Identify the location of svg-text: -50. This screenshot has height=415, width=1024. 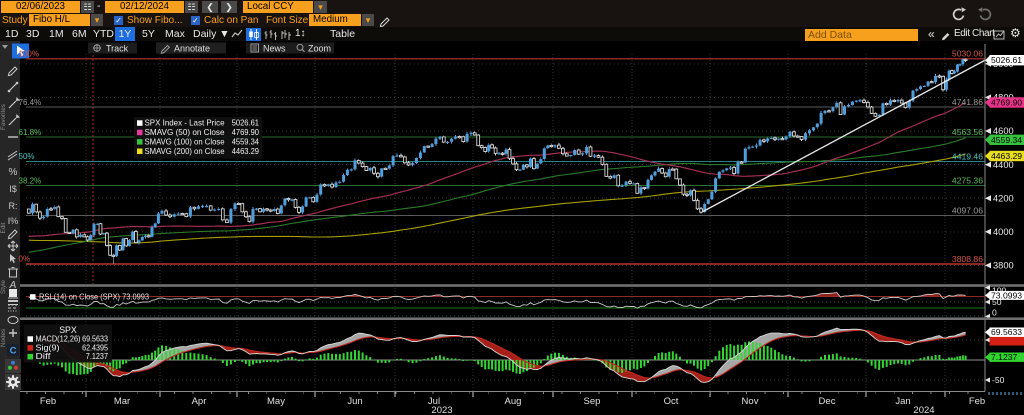
(998, 380).